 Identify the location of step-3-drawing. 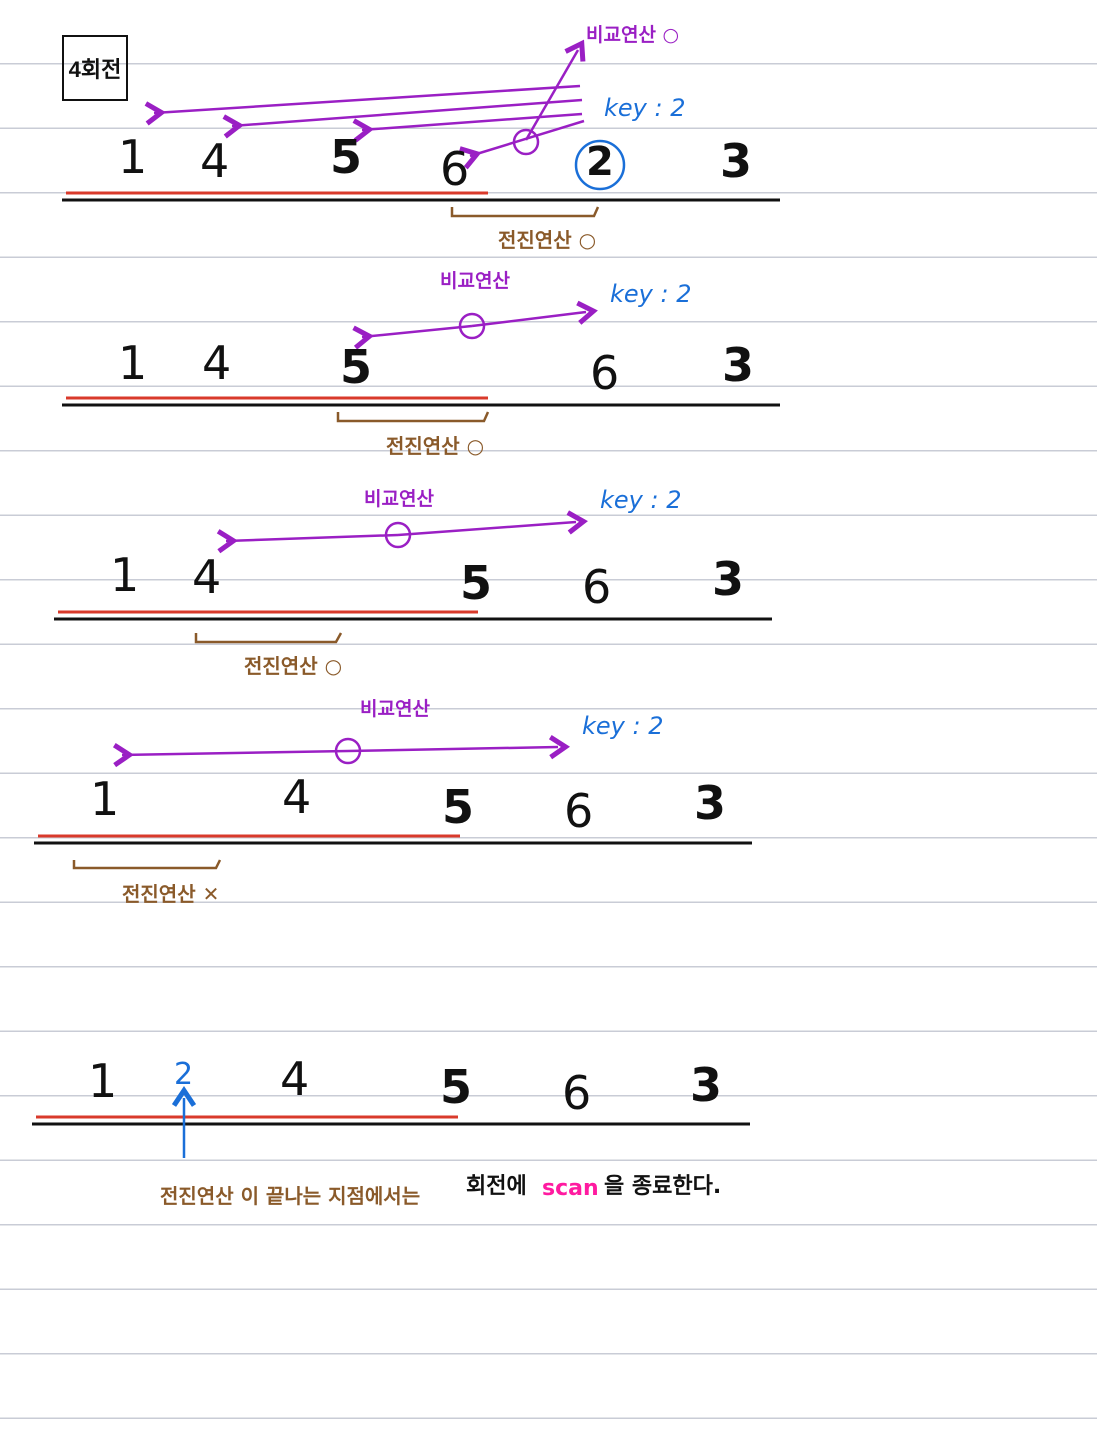
(413, 577).